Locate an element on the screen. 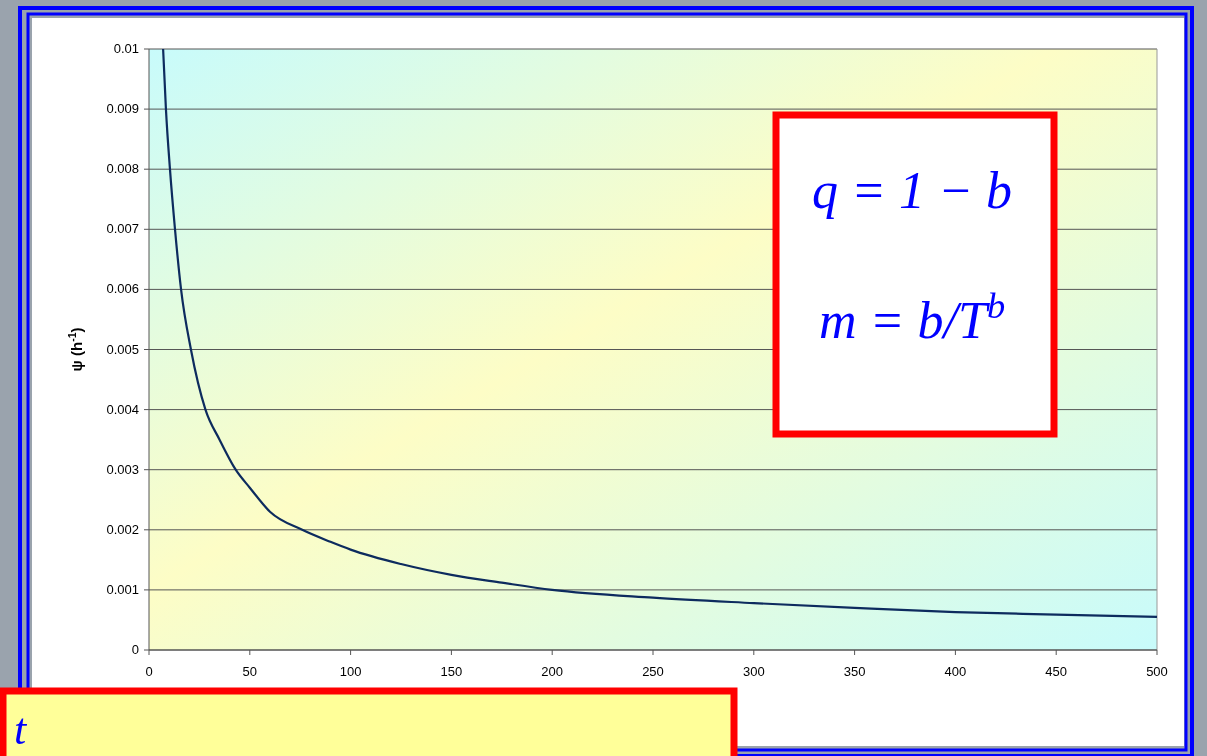  x-tick-label: 200 is located at coordinates (552, 671).